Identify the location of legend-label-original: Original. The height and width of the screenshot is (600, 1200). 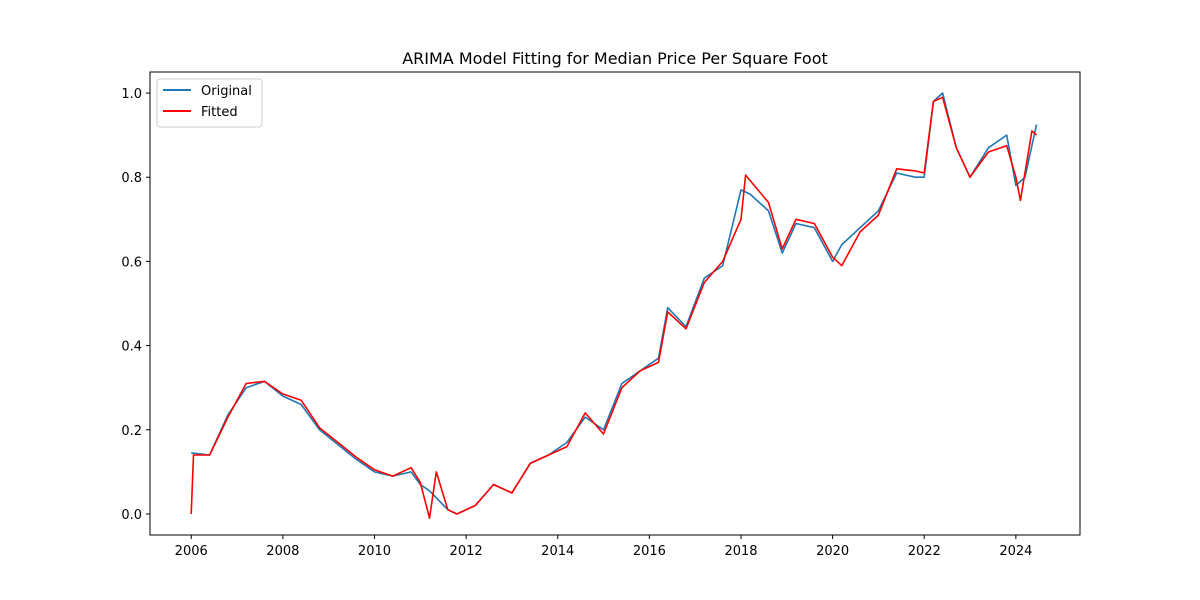
(226, 91).